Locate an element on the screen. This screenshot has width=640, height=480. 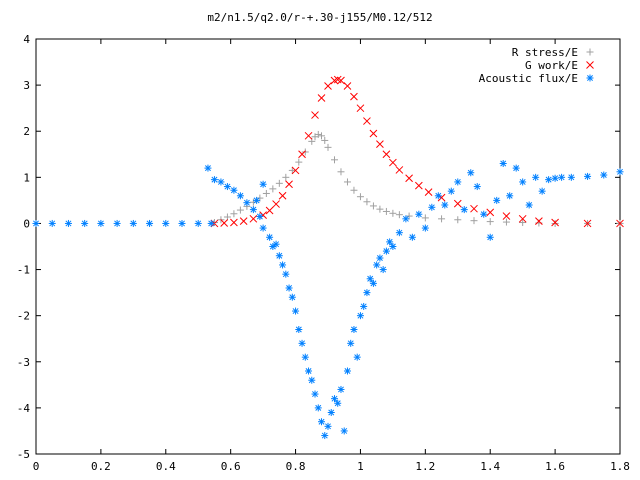
x-tick-label: 0.6 is located at coordinates (231, 466).